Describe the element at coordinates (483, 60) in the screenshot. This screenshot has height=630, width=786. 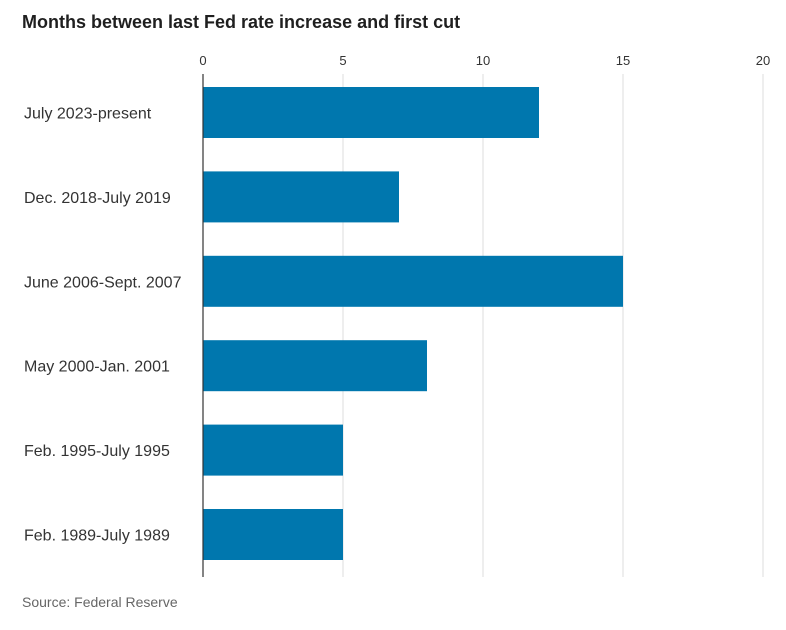
I see `x-tick-label: 10` at that location.